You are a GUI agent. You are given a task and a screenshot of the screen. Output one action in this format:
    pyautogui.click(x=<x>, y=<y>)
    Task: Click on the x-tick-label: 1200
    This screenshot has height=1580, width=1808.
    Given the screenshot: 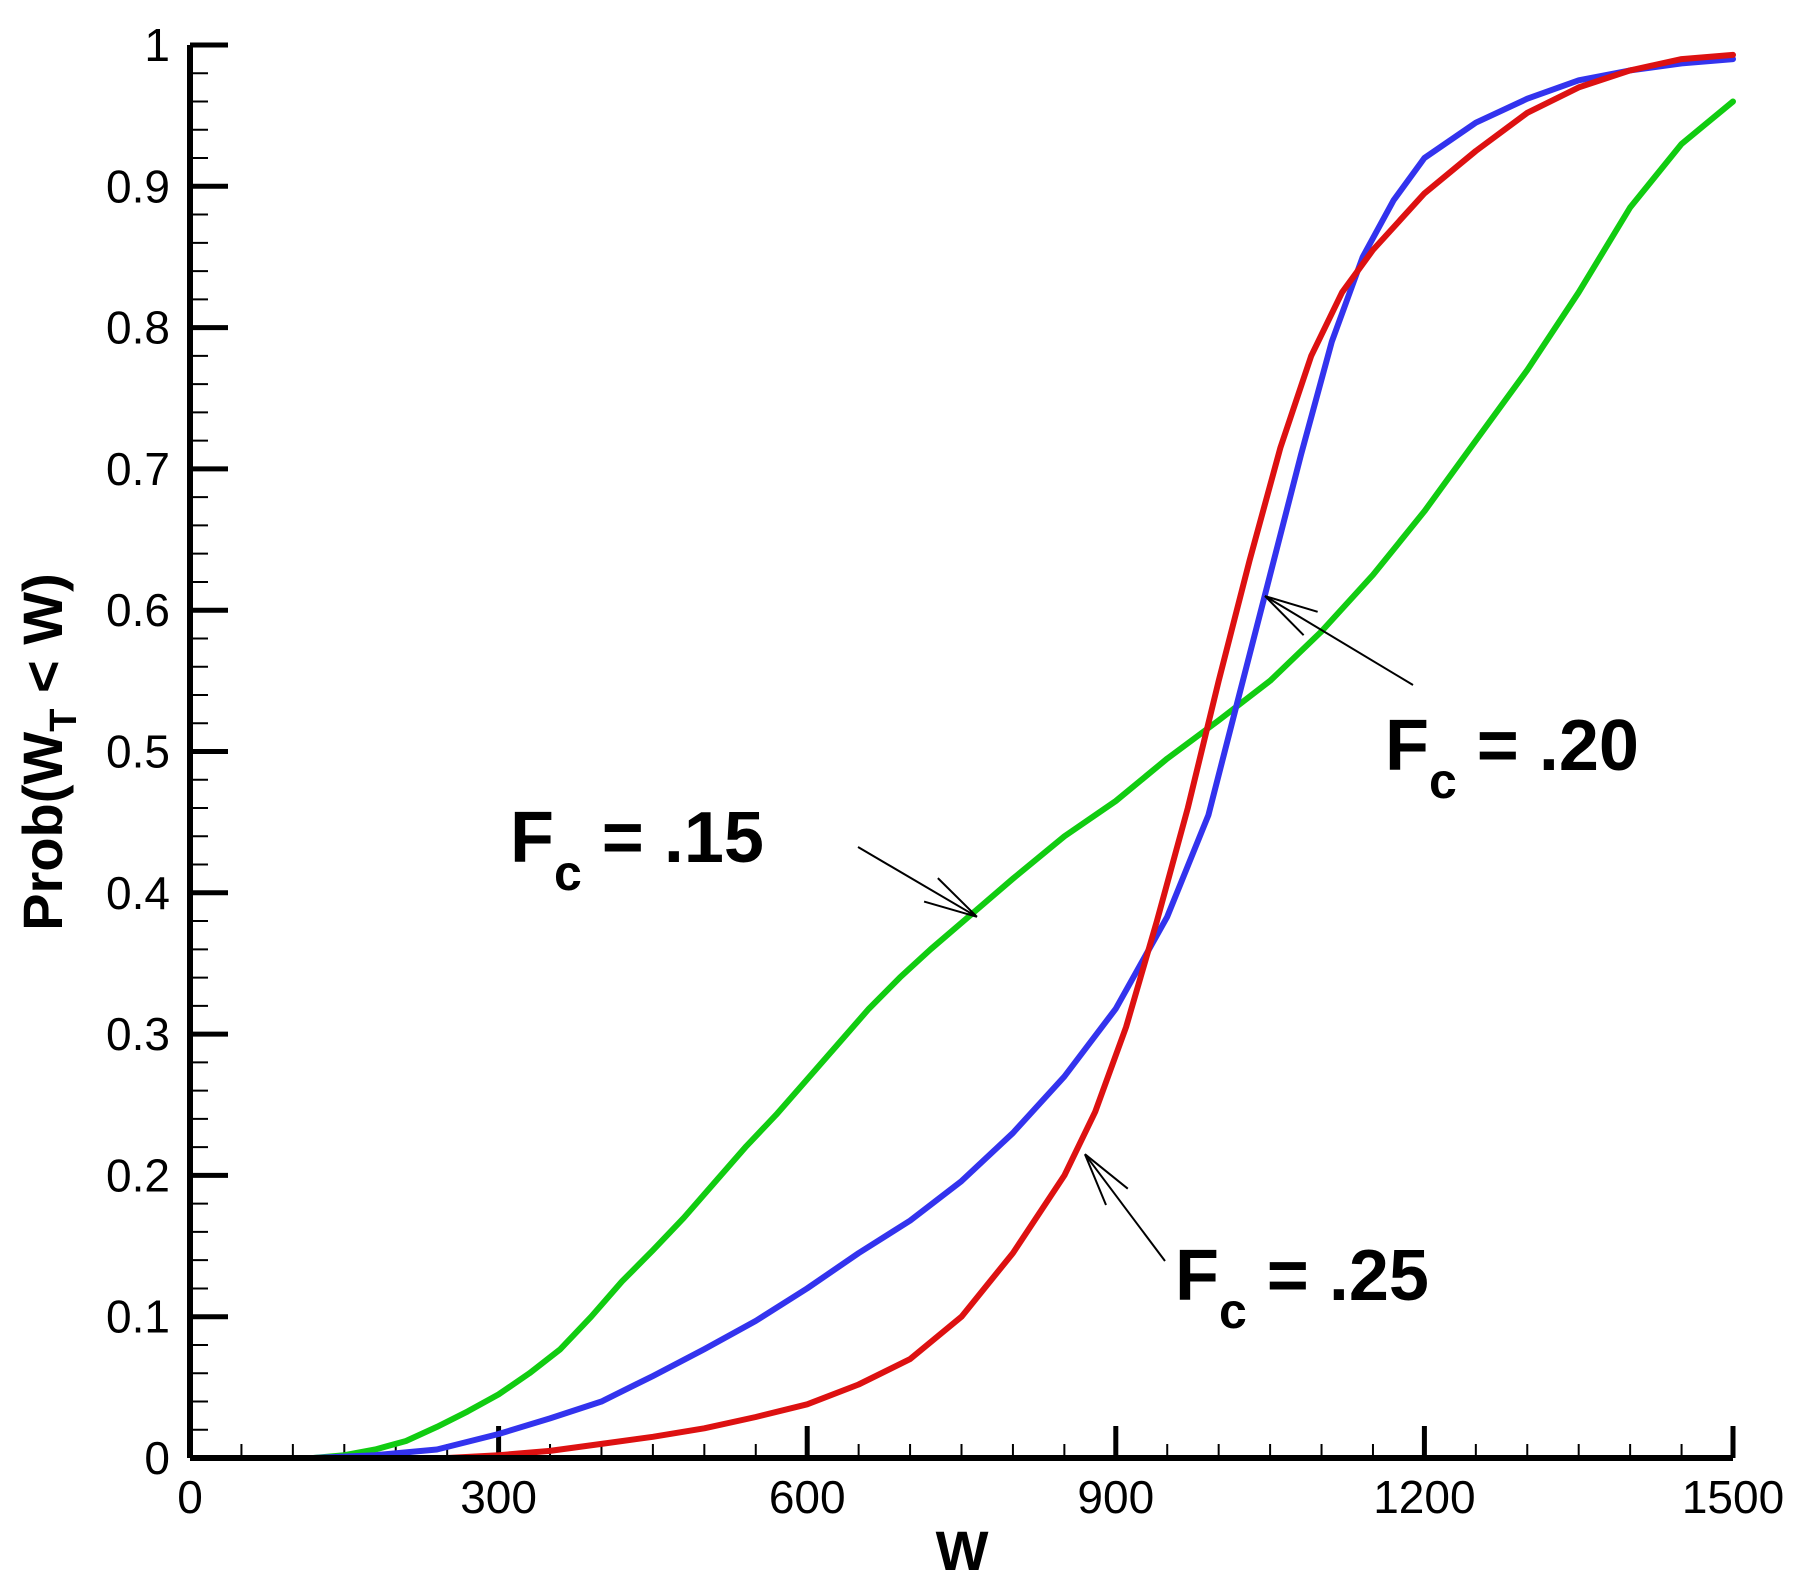 What is the action you would take?
    pyautogui.click(x=1424, y=1497)
    